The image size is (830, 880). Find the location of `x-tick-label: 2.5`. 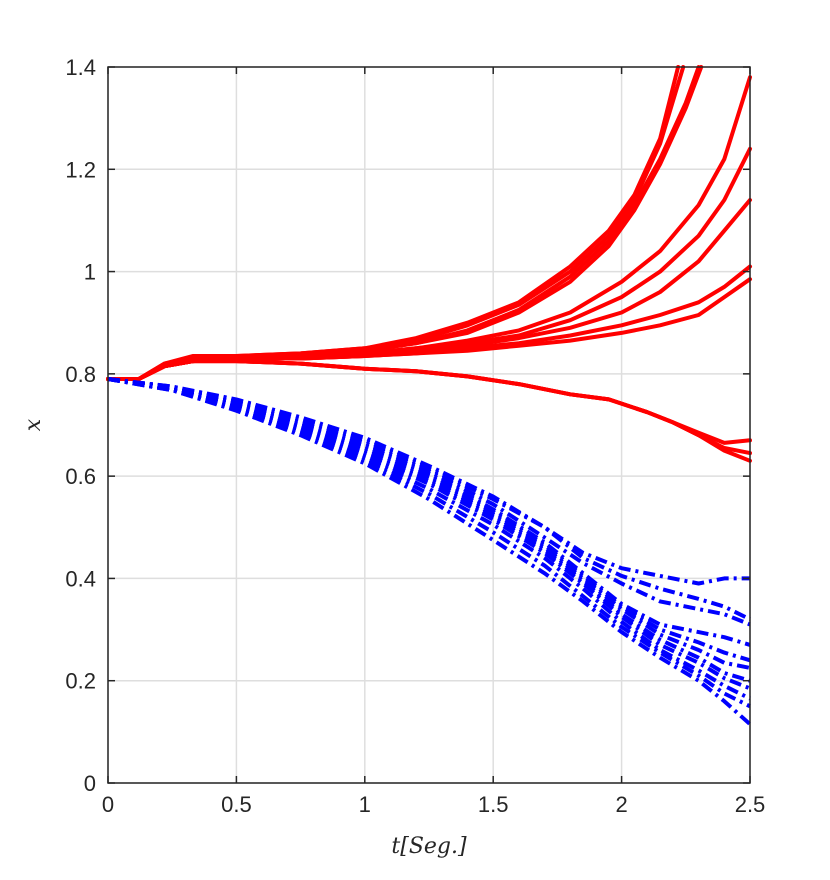

x-tick-label: 2.5 is located at coordinates (750, 804).